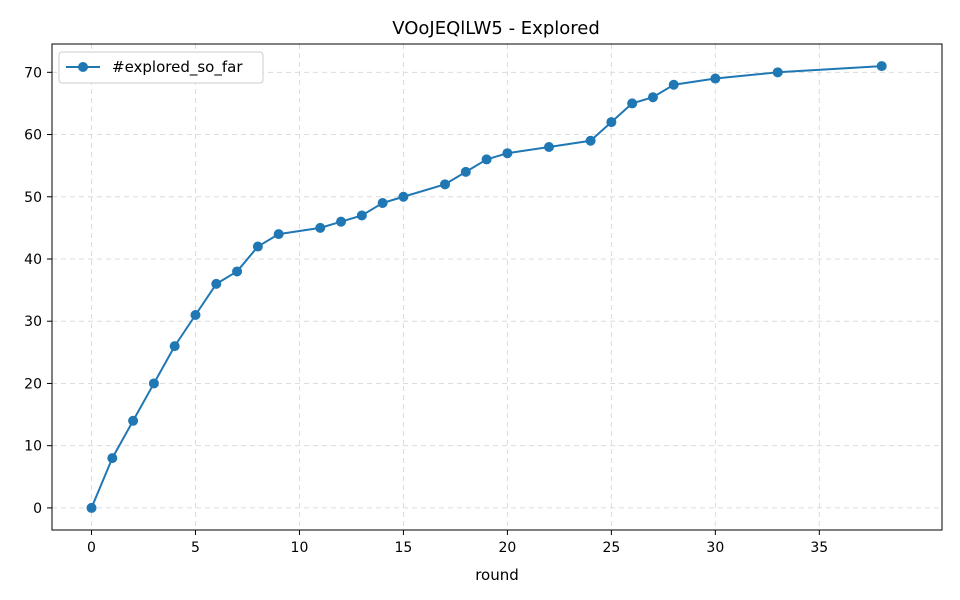 Image resolution: width=960 pixels, height=600 pixels. What do you see at coordinates (300, 548) in the screenshot?
I see `x-tick-label: 10` at bounding box center [300, 548].